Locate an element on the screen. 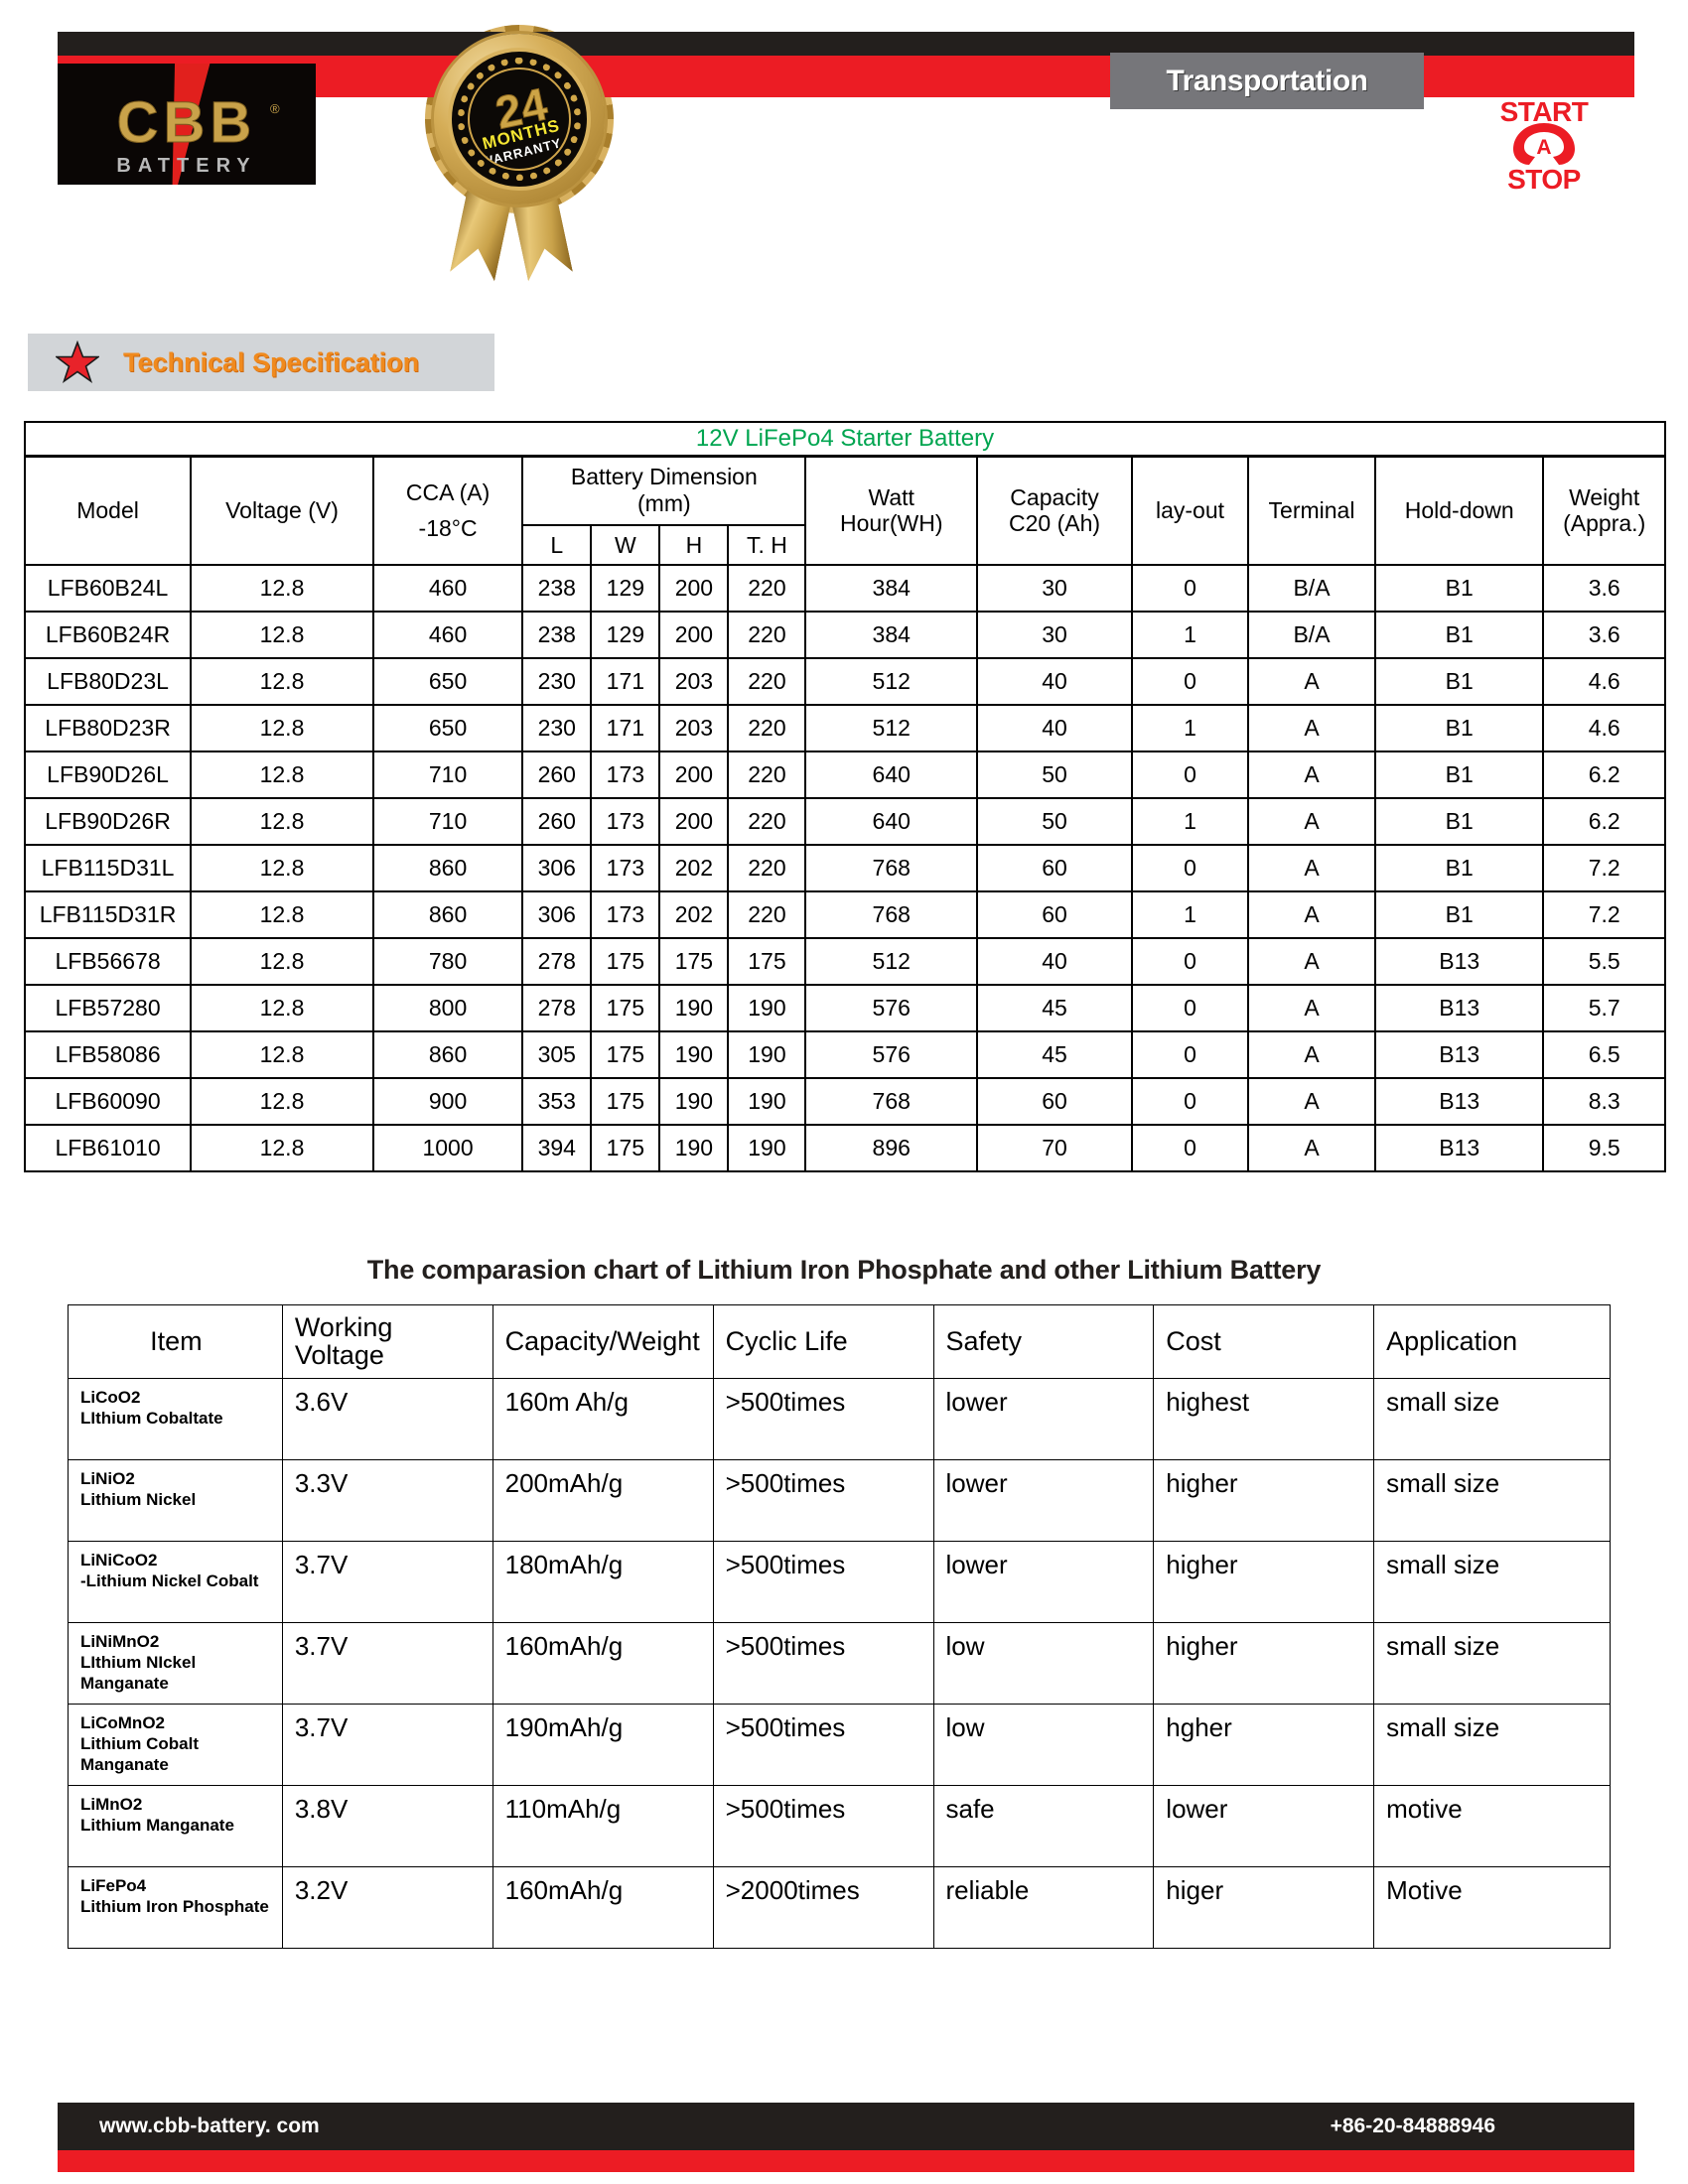 This screenshot has width=1688, height=2184. seal-inner-disc: 24 MONTHS WARRANTY is located at coordinates (519, 119).